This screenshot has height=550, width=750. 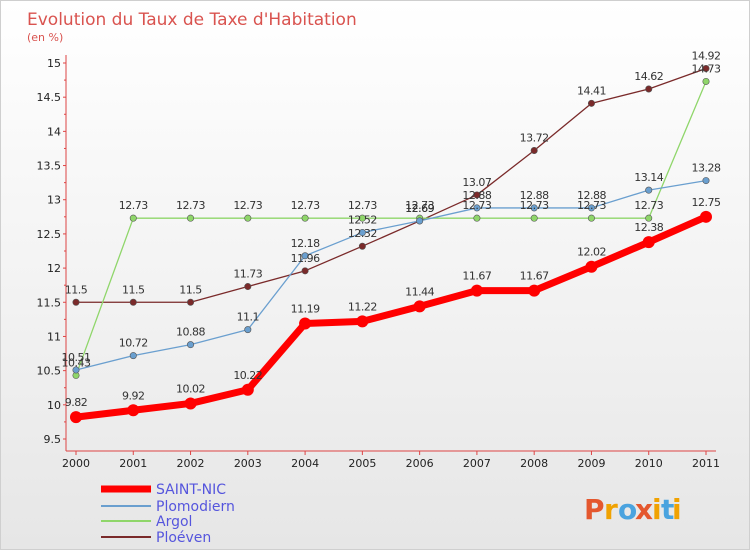 I want to click on brand-letter: o, so click(x=627, y=509).